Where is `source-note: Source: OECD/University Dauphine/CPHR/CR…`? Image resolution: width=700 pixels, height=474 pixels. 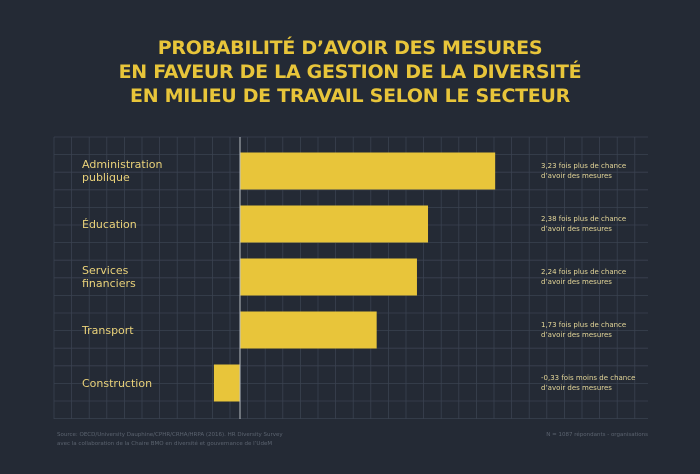 source-note: Source: OECD/University Dauphine/CPHR/CR… is located at coordinates (170, 439).